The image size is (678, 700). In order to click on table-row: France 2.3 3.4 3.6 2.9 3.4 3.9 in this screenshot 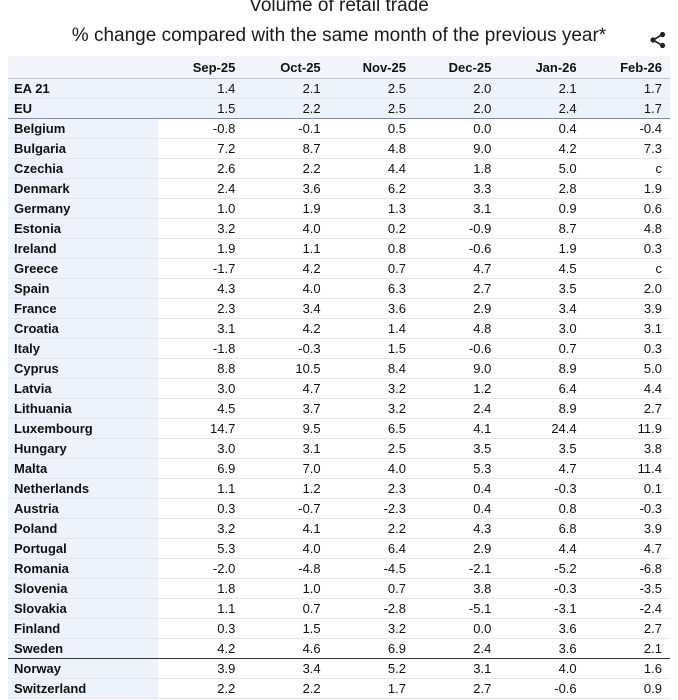, I will do `click(339, 308)`.